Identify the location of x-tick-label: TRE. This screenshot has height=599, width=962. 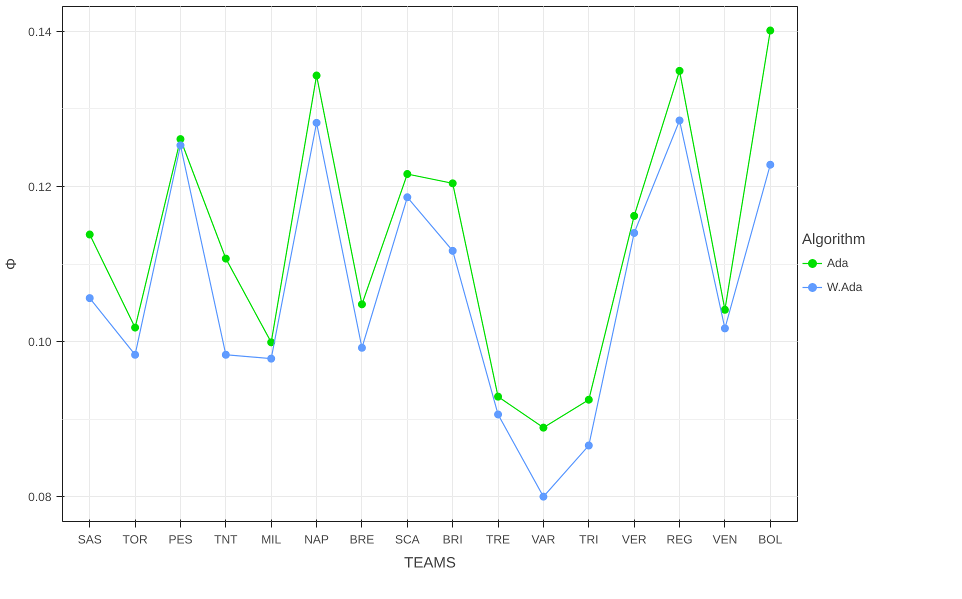
(498, 539).